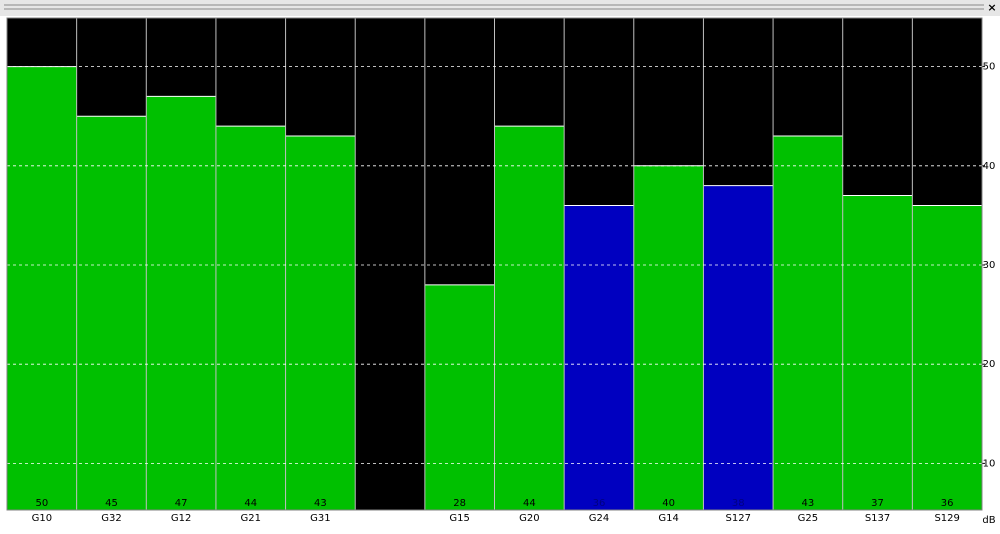 The height and width of the screenshot is (534, 1000). I want to click on y-tick-label: 30, so click(989, 265).